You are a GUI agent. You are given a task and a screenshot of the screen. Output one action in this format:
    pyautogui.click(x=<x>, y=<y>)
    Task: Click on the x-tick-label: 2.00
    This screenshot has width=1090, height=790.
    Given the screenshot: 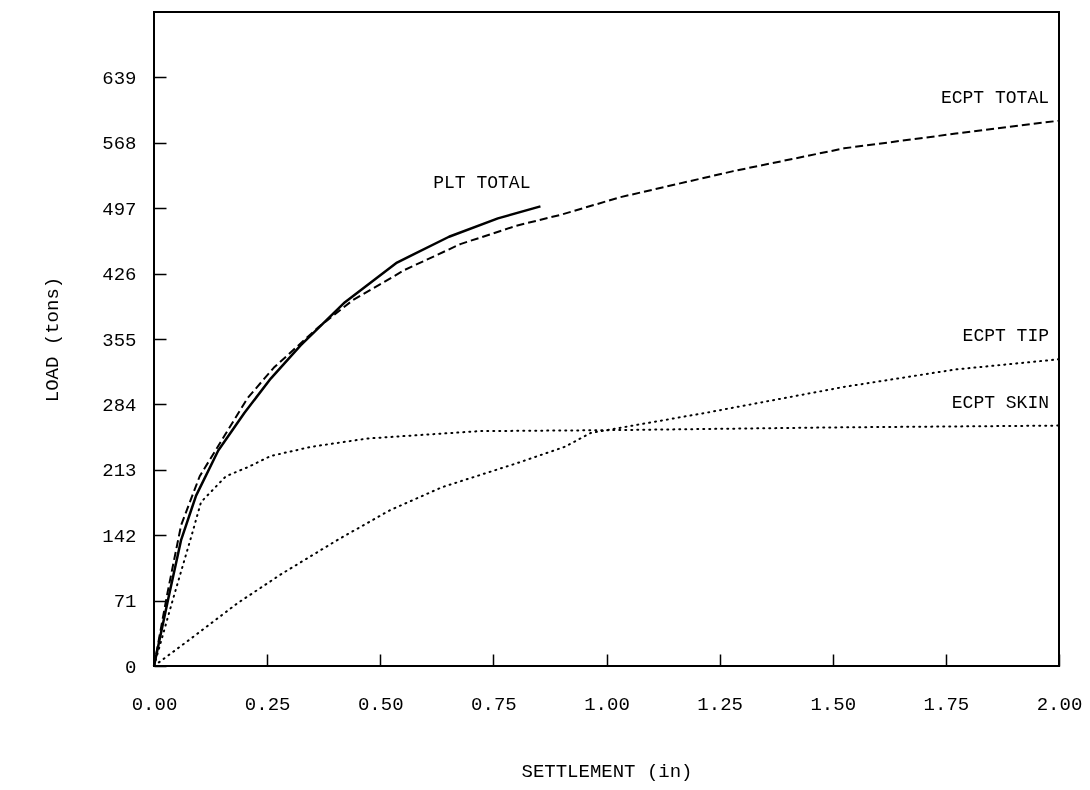 What is the action you would take?
    pyautogui.click(x=1059, y=704)
    